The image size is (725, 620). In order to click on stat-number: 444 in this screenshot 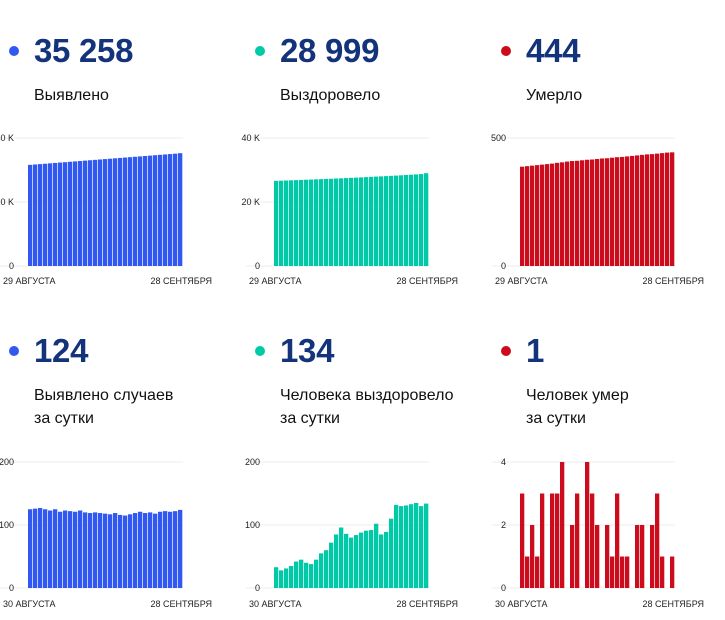, I will do `click(553, 50)`.